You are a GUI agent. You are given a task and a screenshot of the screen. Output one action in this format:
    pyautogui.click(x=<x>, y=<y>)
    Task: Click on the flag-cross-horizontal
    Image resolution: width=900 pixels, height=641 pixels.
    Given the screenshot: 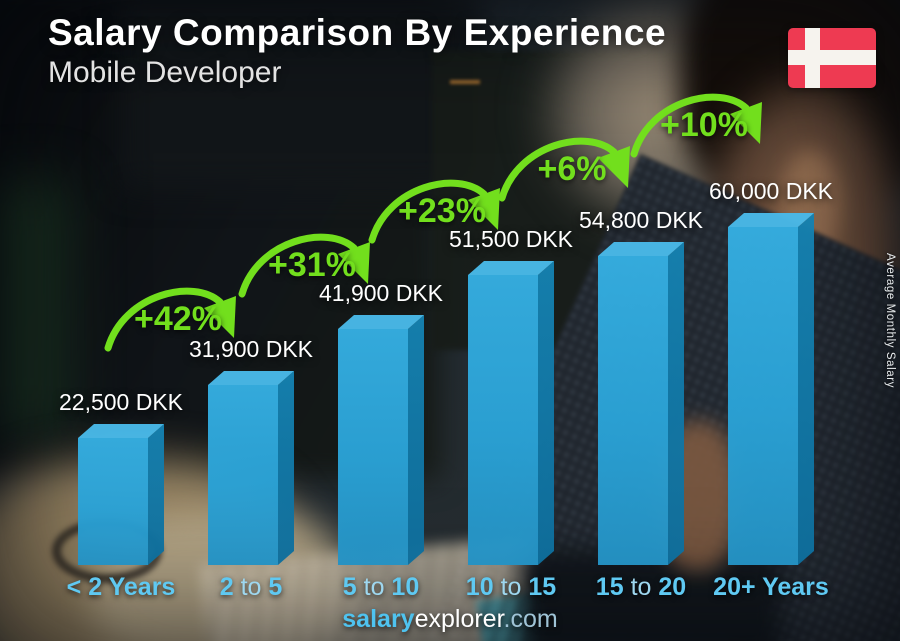 What is the action you would take?
    pyautogui.click(x=832, y=57)
    